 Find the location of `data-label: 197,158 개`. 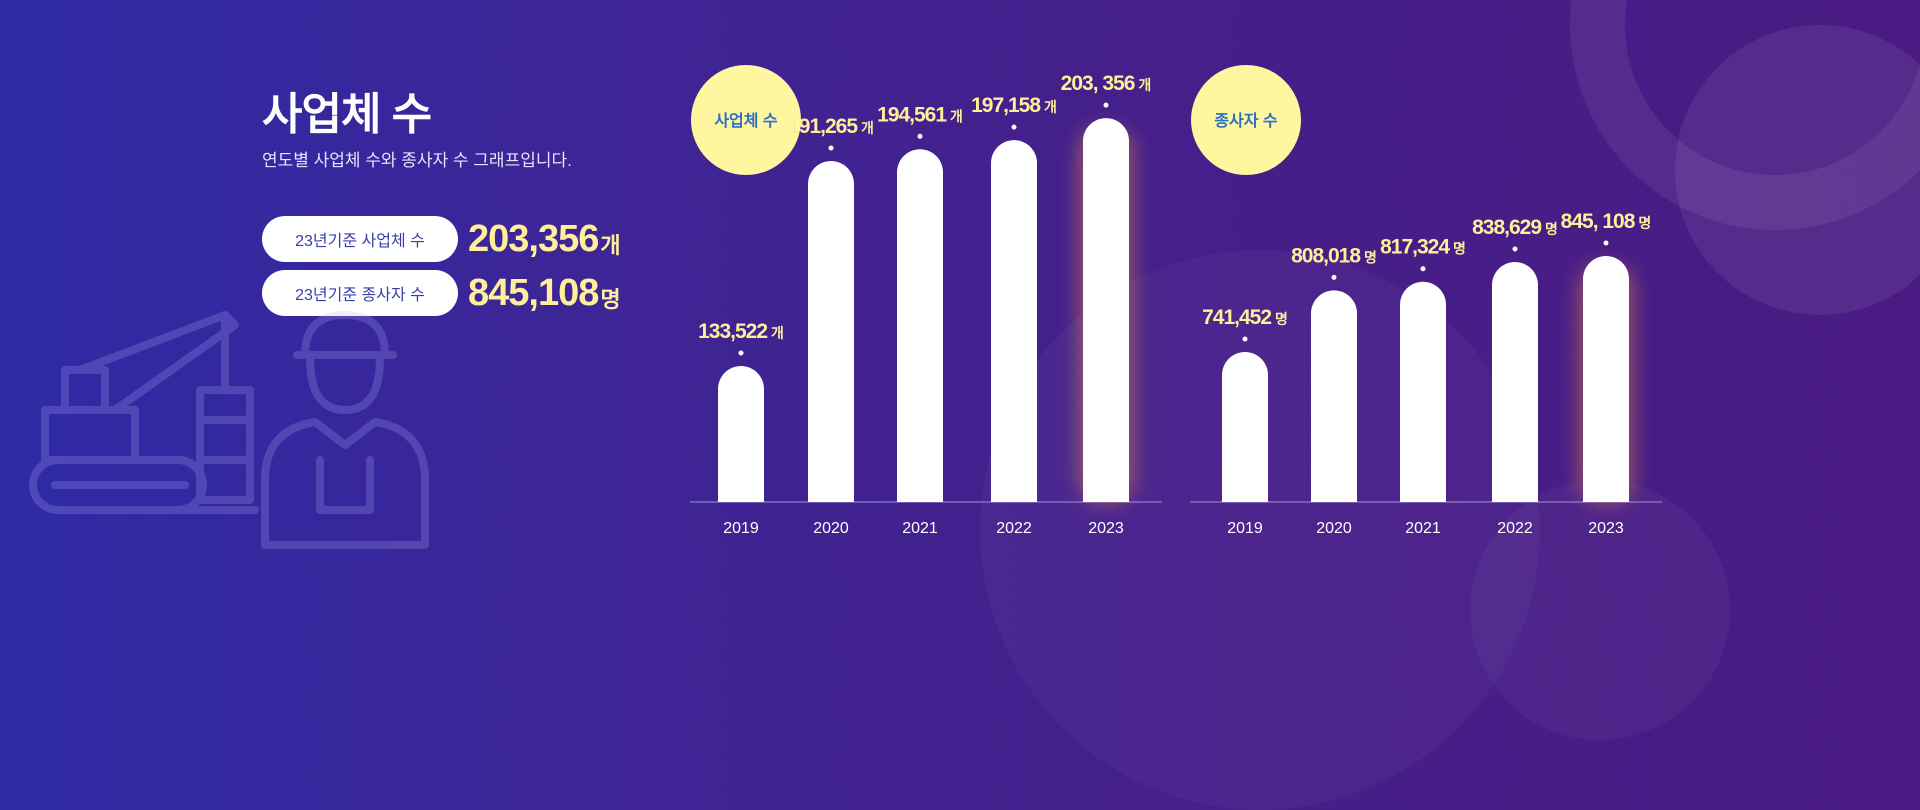

data-label: 197,158 개 is located at coordinates (1014, 105).